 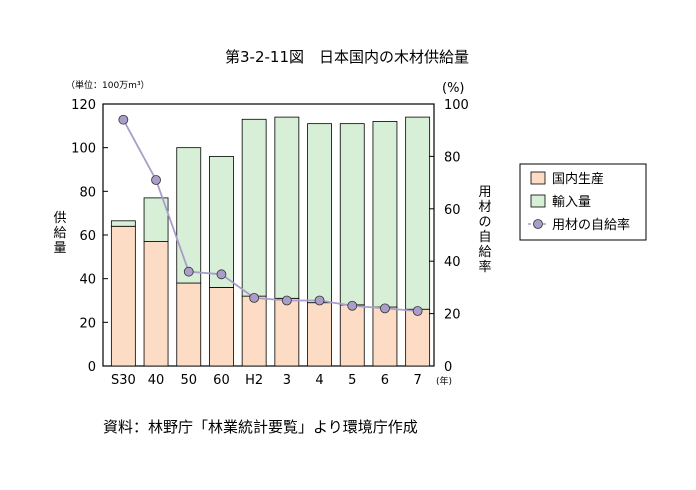 What do you see at coordinates (578, 179) in the screenshot?
I see `legend-label-domestic: 国内生産` at bounding box center [578, 179].